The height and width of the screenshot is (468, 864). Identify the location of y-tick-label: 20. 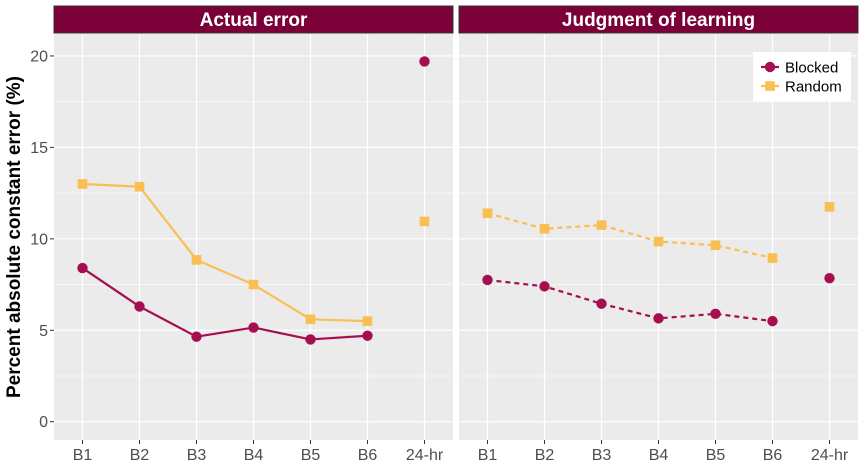
(39, 56).